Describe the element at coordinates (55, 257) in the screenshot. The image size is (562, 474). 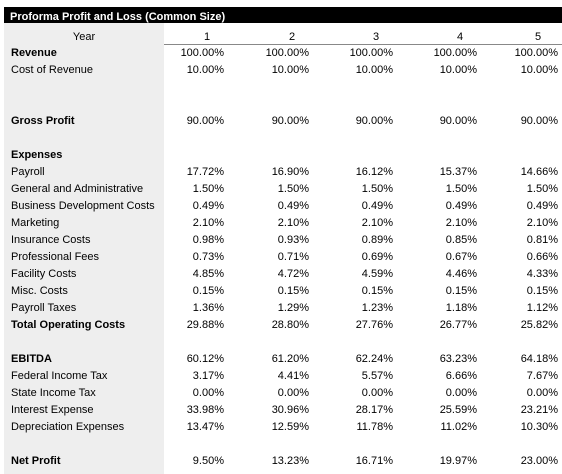
I see `row-label: Professional Fees` at that location.